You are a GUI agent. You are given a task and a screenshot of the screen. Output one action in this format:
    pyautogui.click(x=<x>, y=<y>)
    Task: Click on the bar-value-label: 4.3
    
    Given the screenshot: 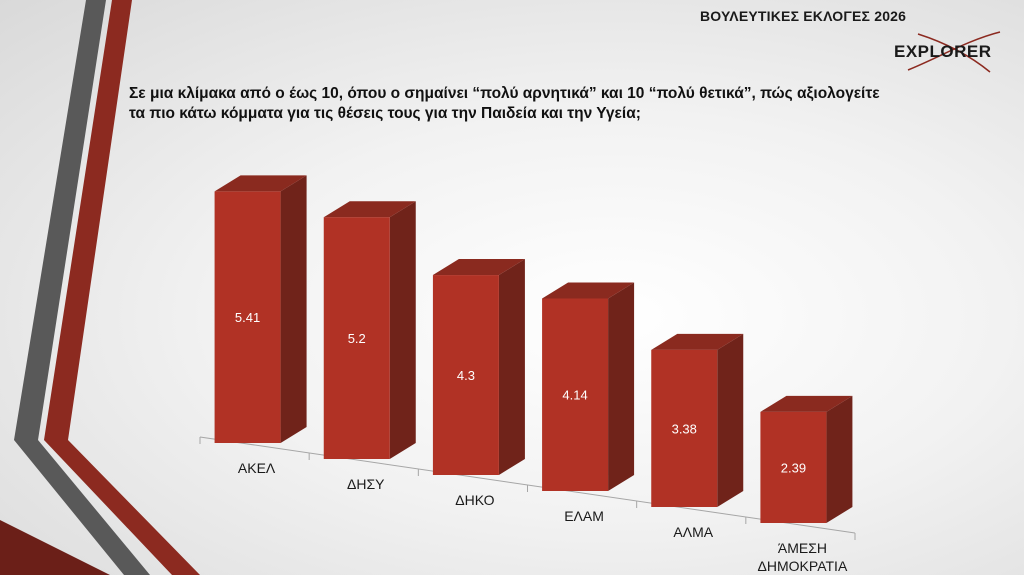 What is the action you would take?
    pyautogui.click(x=466, y=375)
    